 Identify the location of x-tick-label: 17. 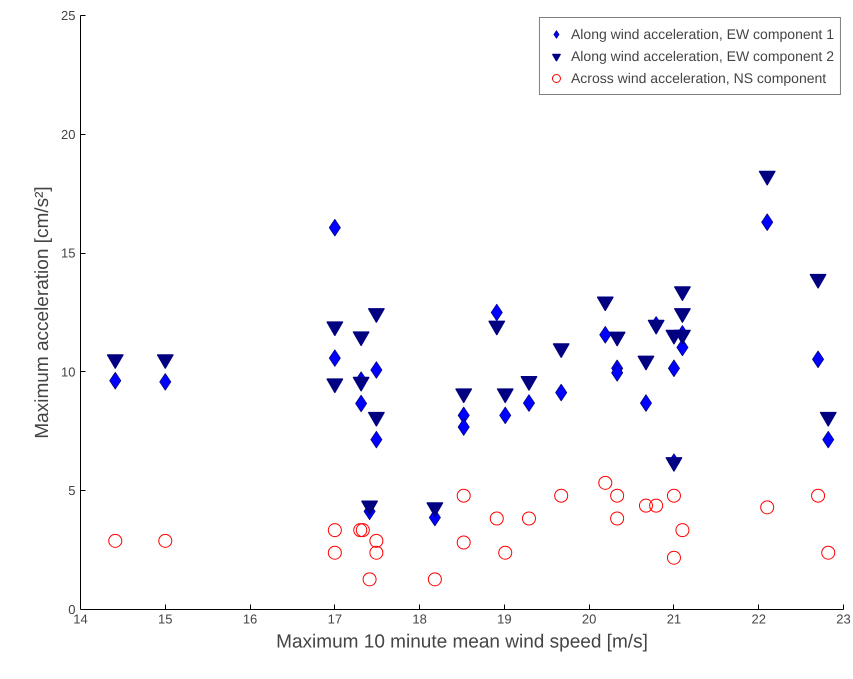
(335, 619).